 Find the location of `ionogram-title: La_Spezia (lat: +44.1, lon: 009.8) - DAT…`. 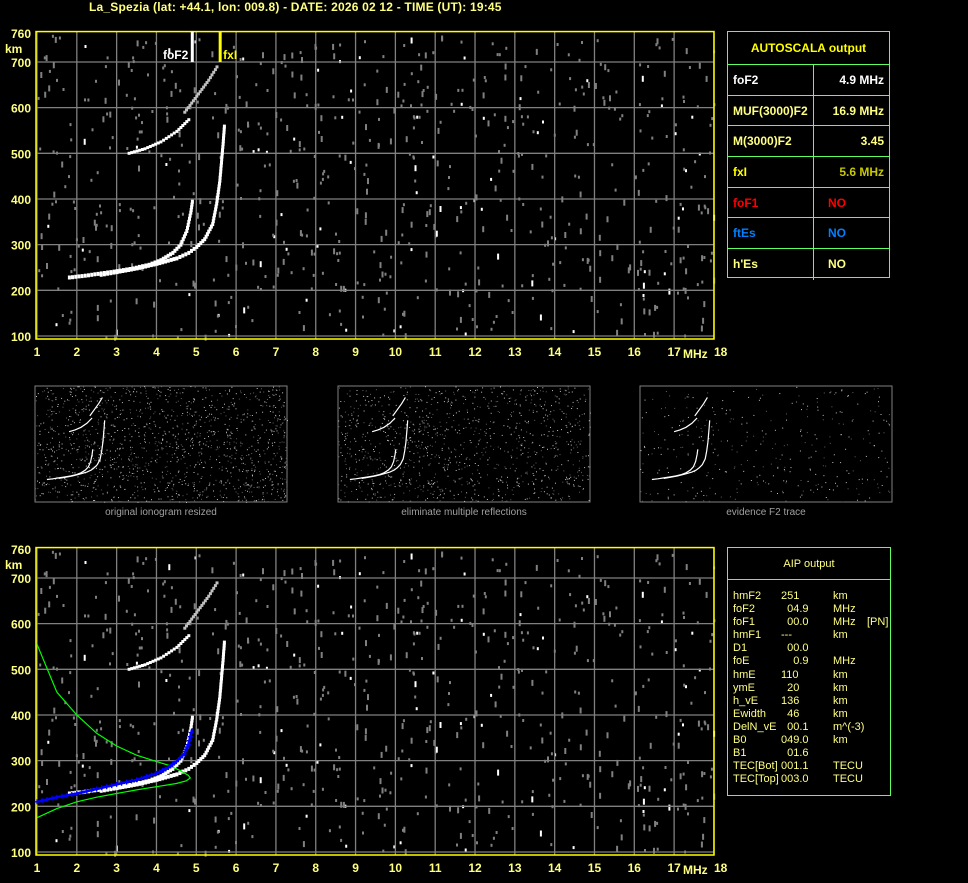

ionogram-title: La_Spezia (lat: +44.1, lon: 009.8) - DAT… is located at coordinates (295, 7).